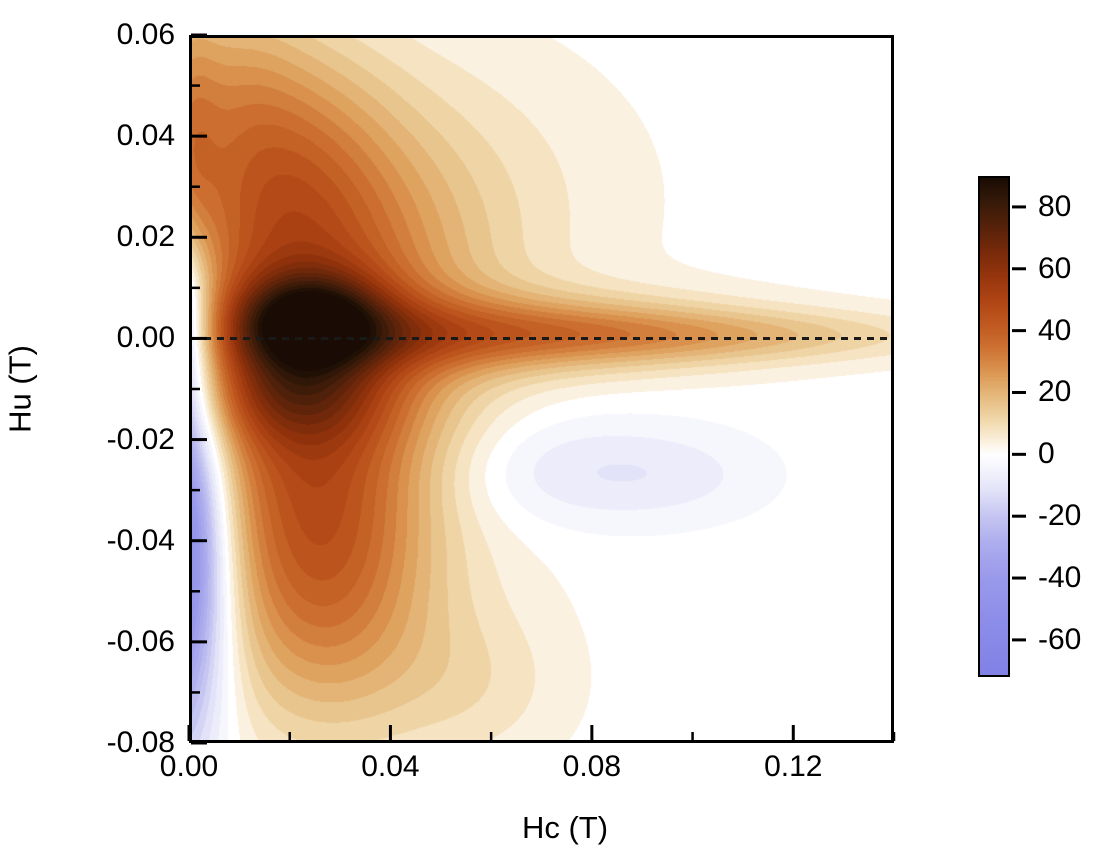  I want to click on x-tick-label: 0.04, so click(390, 766).